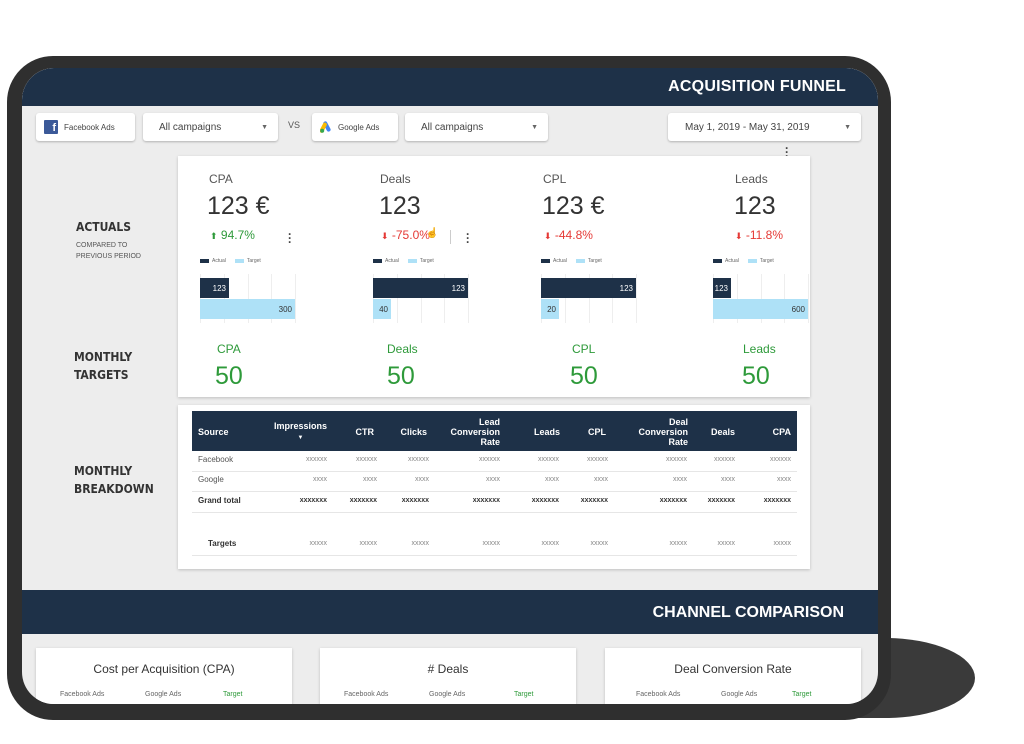  Describe the element at coordinates (89, 127) in the screenshot. I see `source-label: Facebook Ads` at that location.